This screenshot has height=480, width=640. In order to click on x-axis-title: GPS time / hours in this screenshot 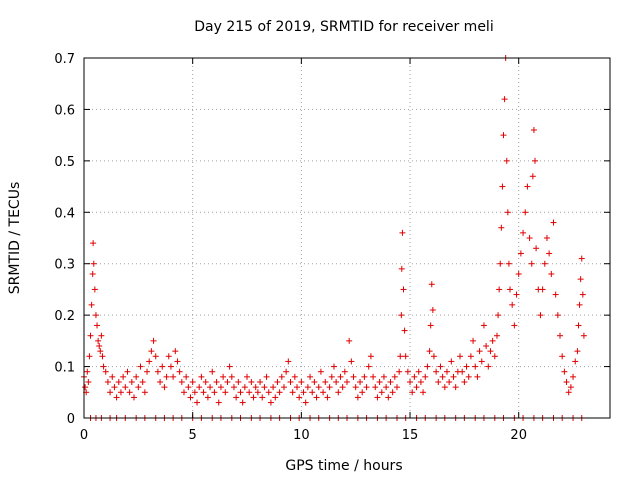, I will do `click(343, 466)`.